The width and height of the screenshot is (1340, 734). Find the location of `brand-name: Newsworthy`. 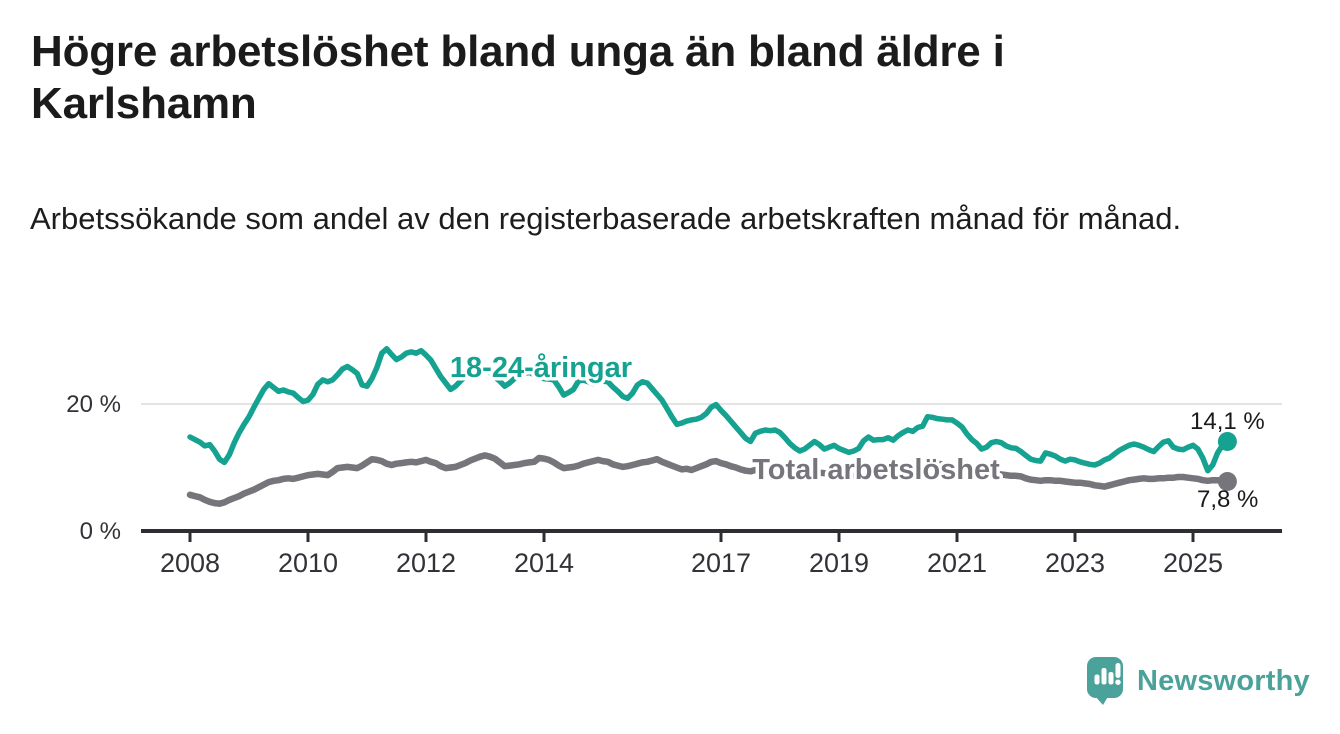

brand-name: Newsworthy is located at coordinates (1223, 680).